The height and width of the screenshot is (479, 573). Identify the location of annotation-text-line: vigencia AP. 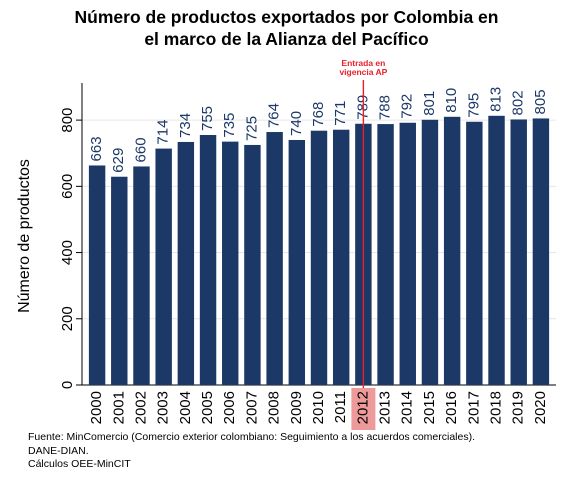
(363, 72).